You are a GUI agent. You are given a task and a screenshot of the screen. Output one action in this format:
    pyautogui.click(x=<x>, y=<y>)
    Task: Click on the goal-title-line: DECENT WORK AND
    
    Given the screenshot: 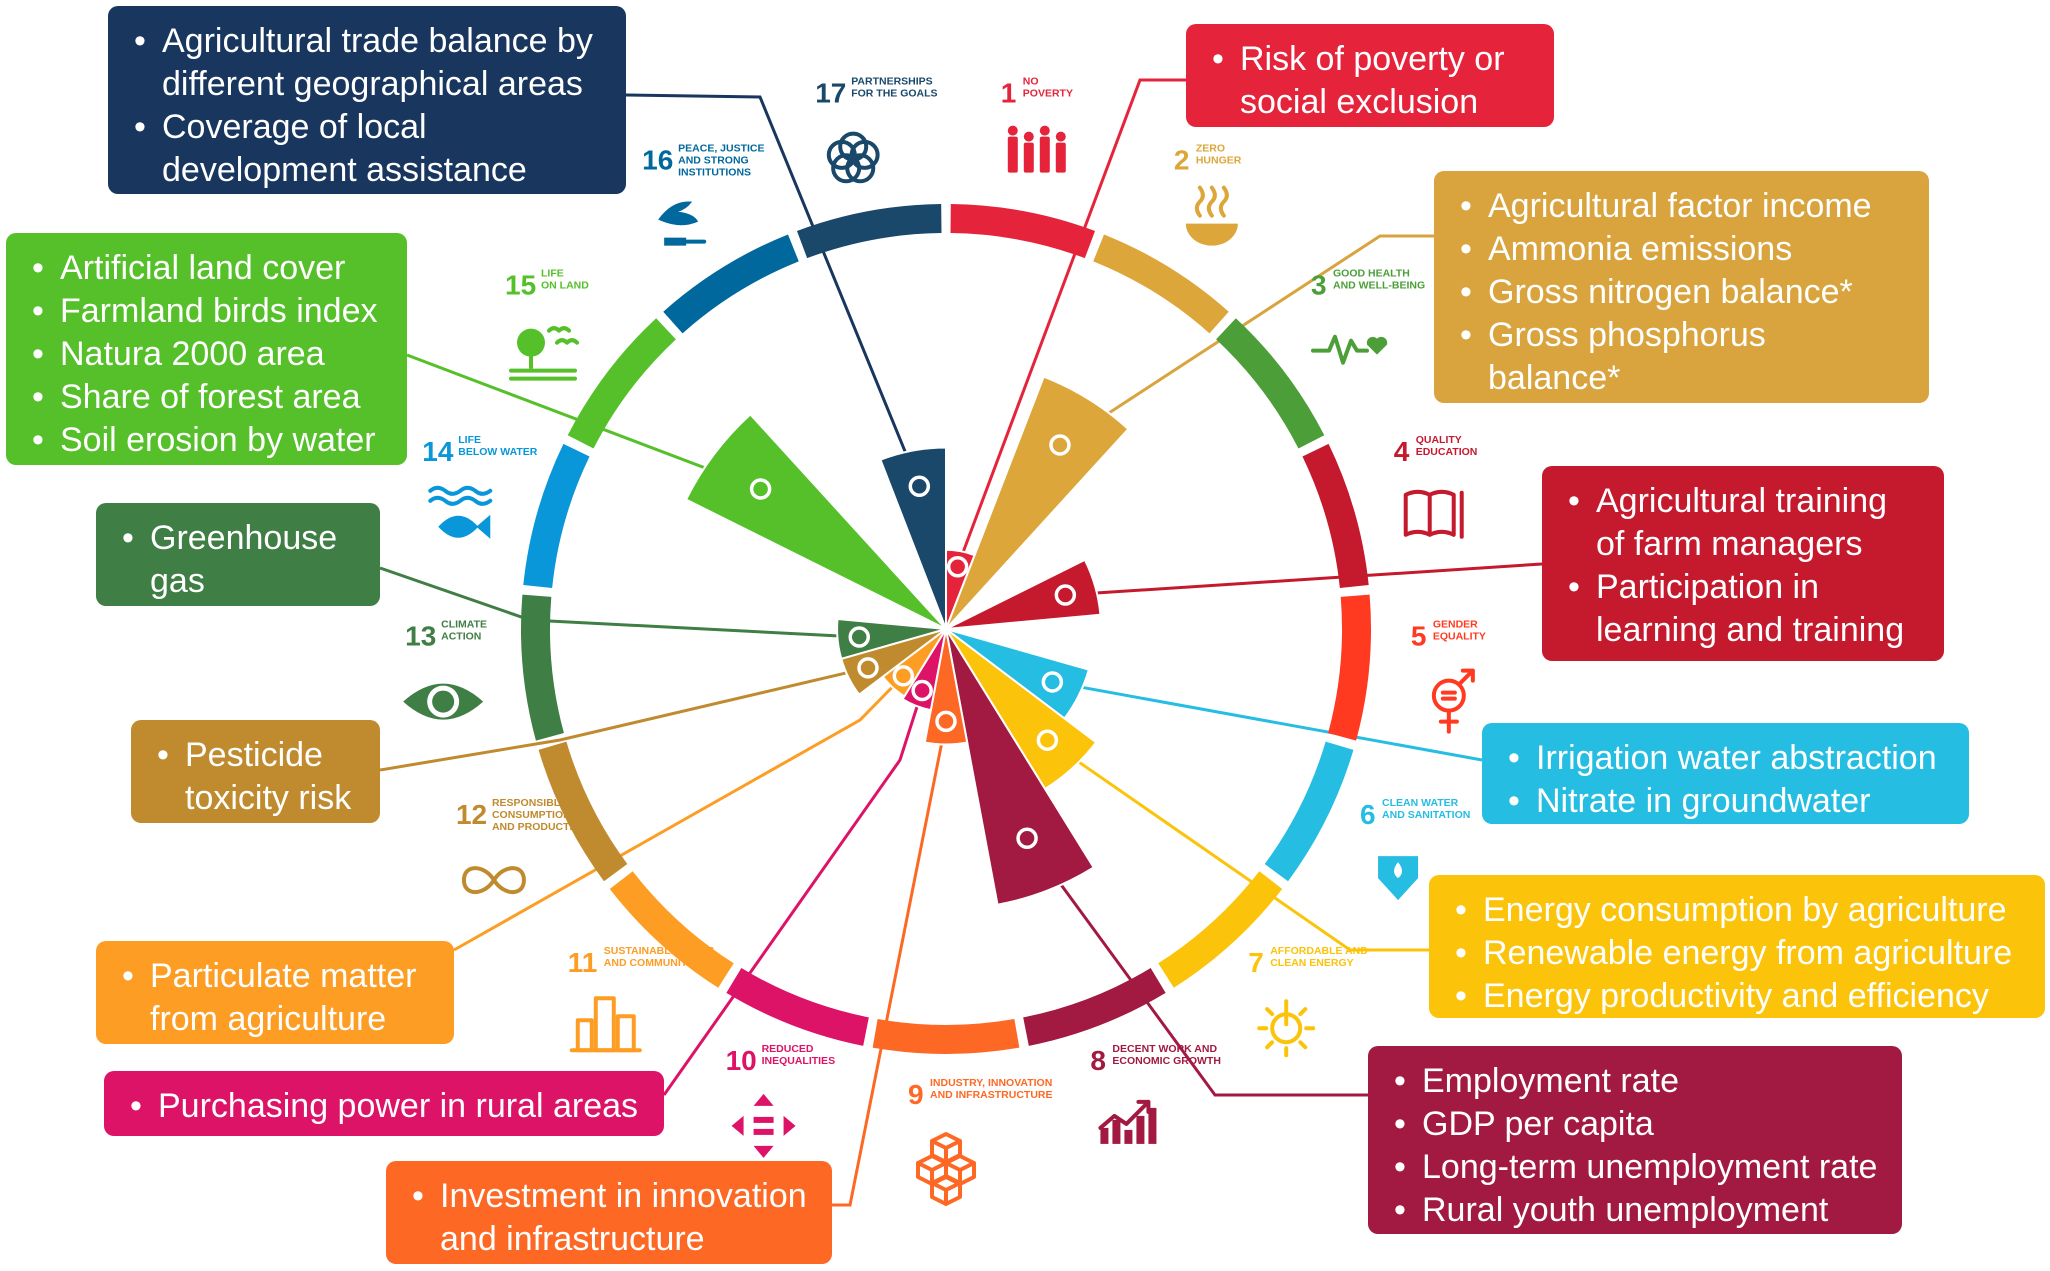 What is the action you would take?
    pyautogui.click(x=1164, y=1049)
    